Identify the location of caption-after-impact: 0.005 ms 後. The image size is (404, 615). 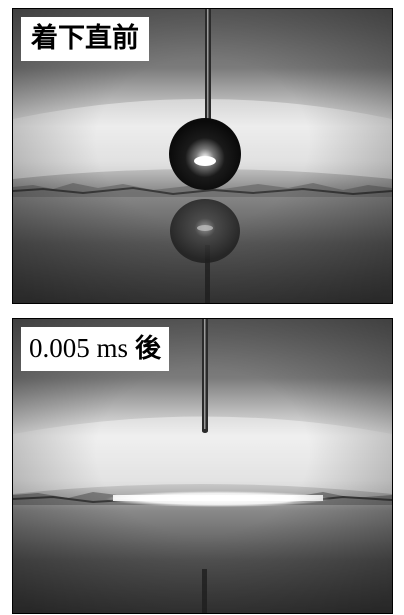
(95, 349).